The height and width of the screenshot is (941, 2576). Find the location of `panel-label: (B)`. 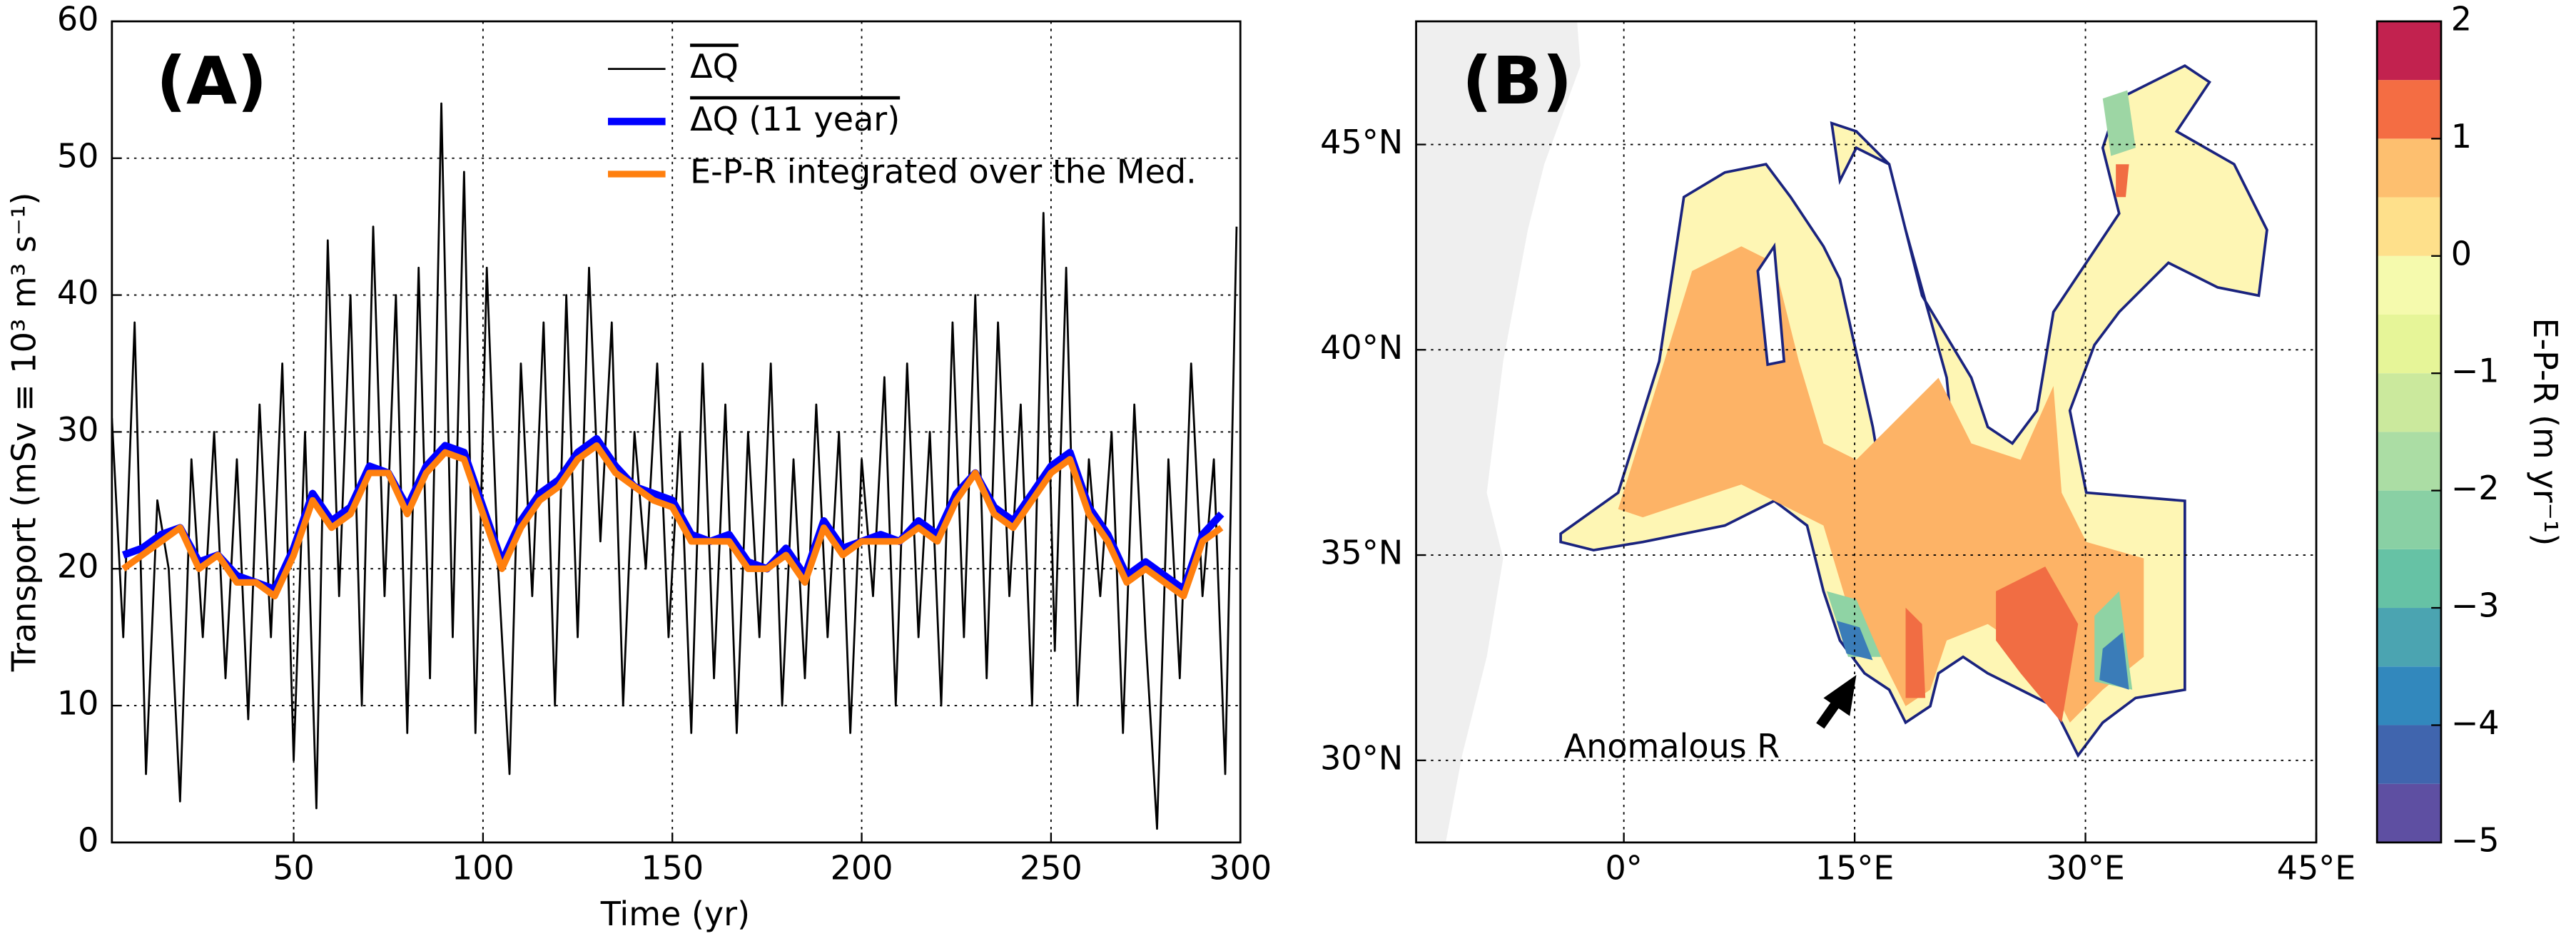

panel-label: (B) is located at coordinates (1517, 81).